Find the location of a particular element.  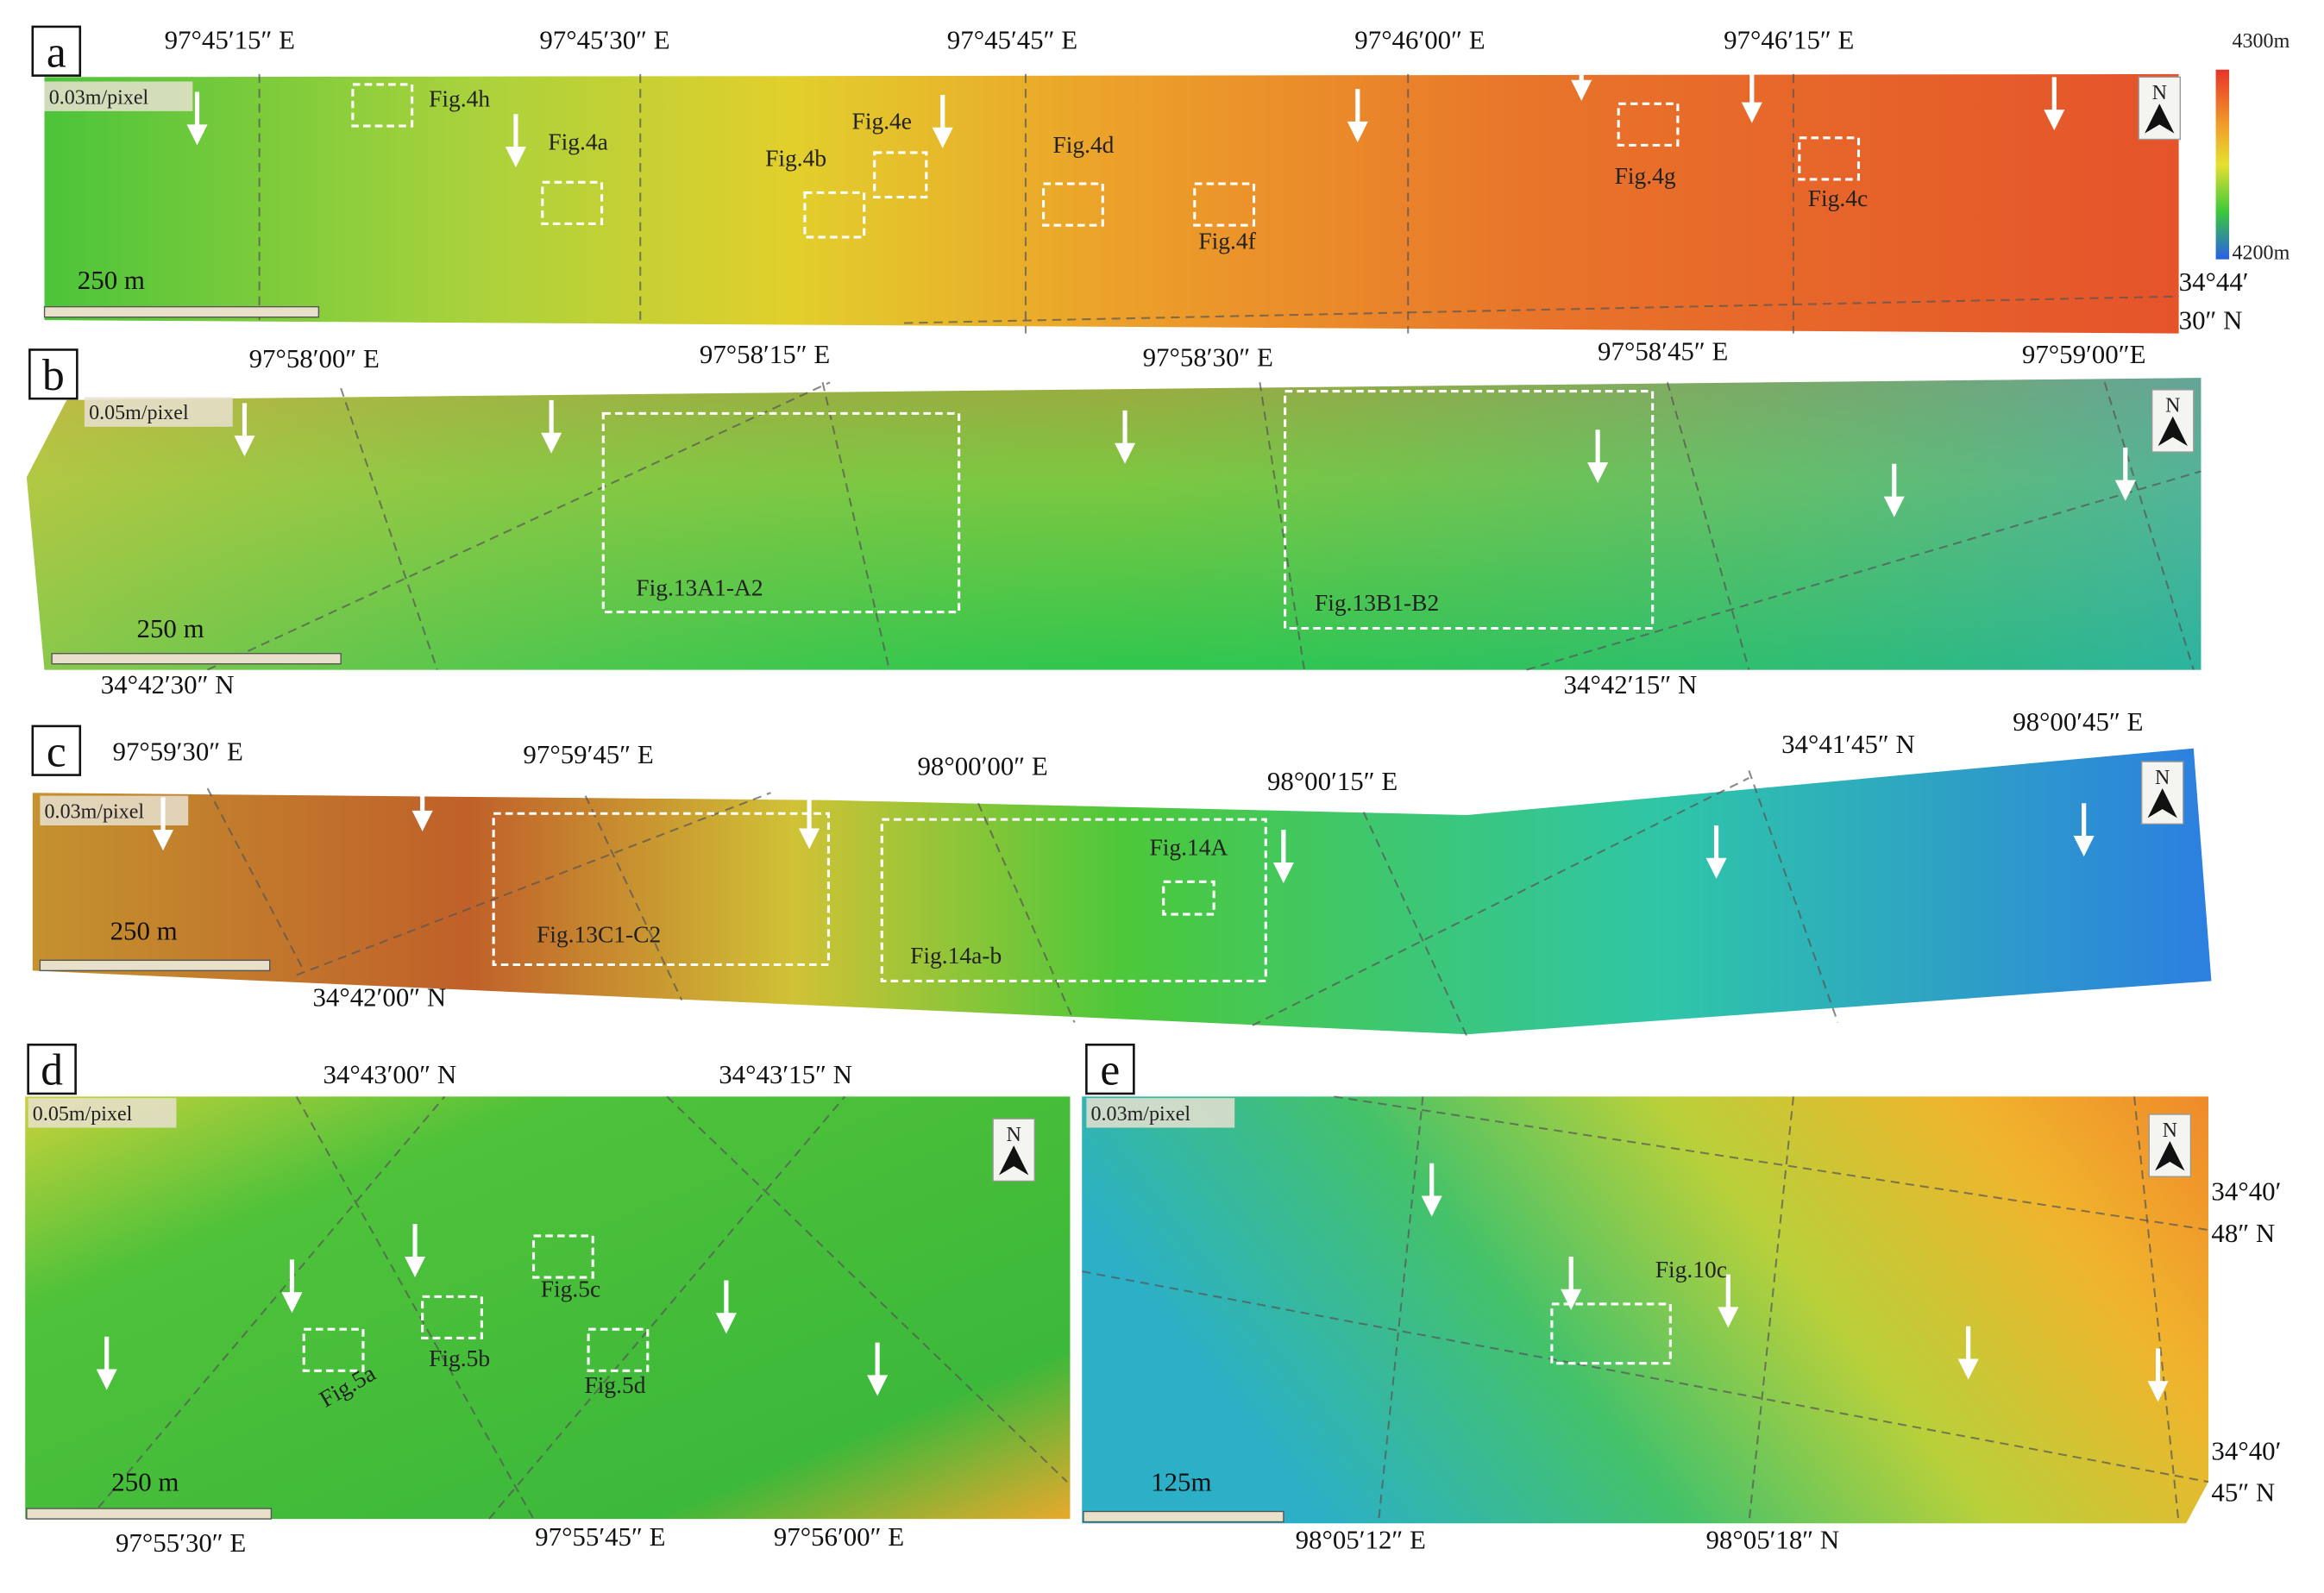

panel-letter: d is located at coordinates (52, 1071).